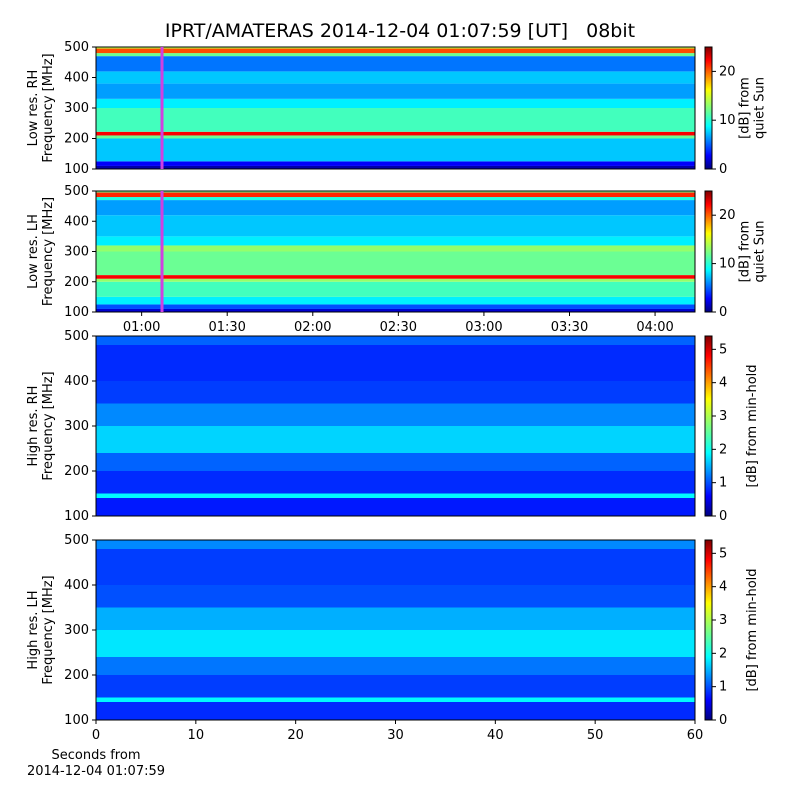 The height and width of the screenshot is (804, 800). What do you see at coordinates (295, 735) in the screenshot?
I see `x-tick-label: 20` at bounding box center [295, 735].